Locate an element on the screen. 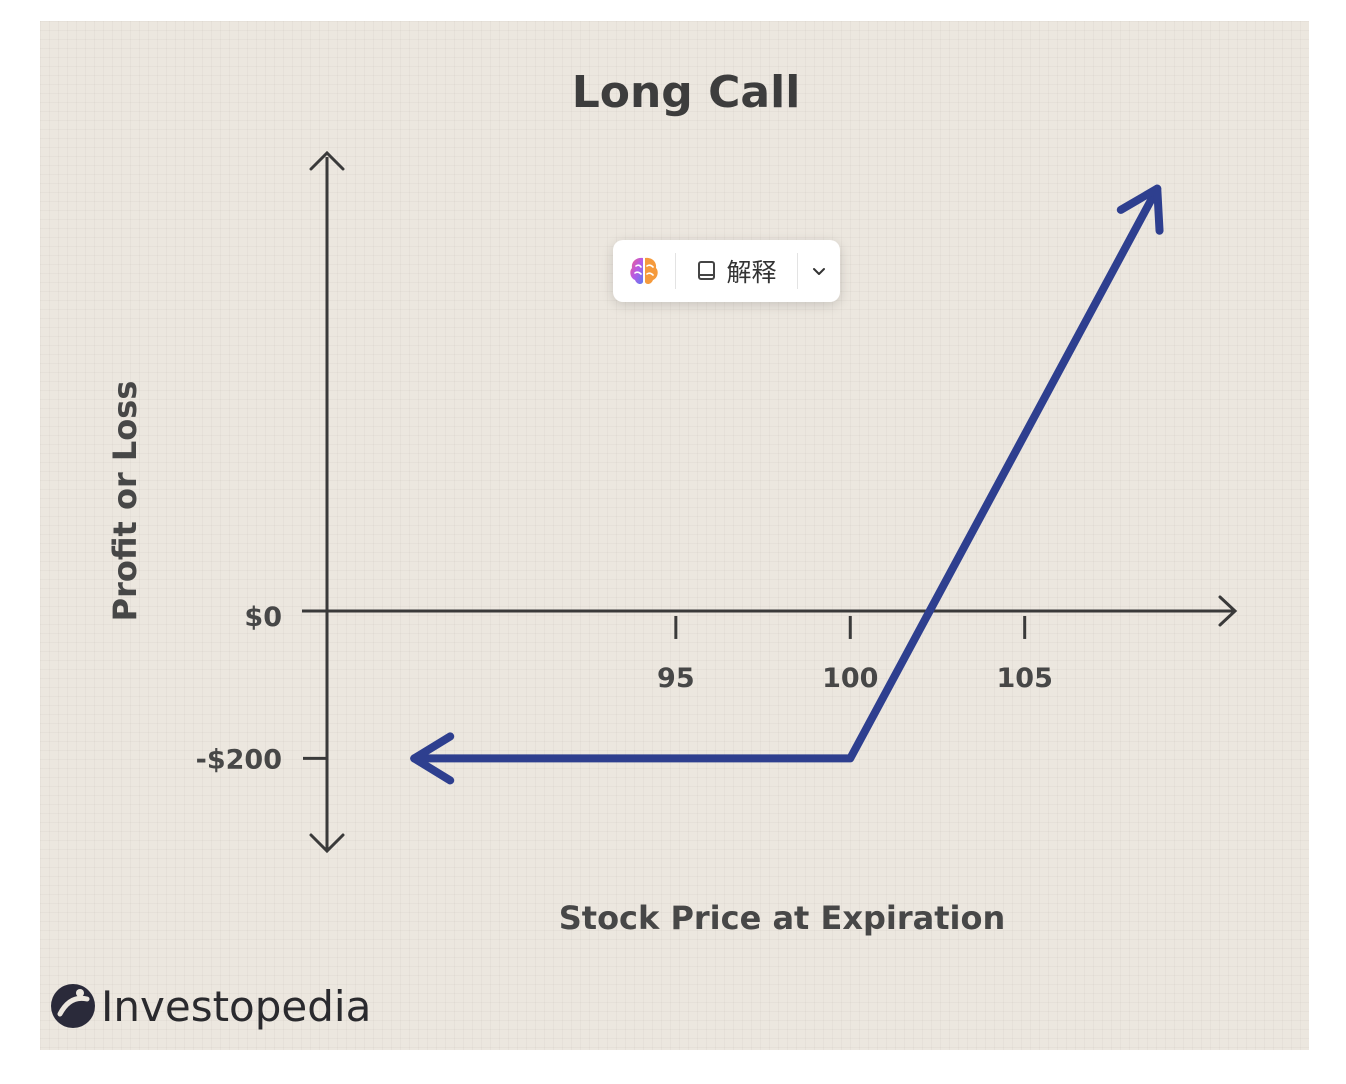 The width and height of the screenshot is (1346, 1084). investopedia-logo-icon is located at coordinates (73, 1006).